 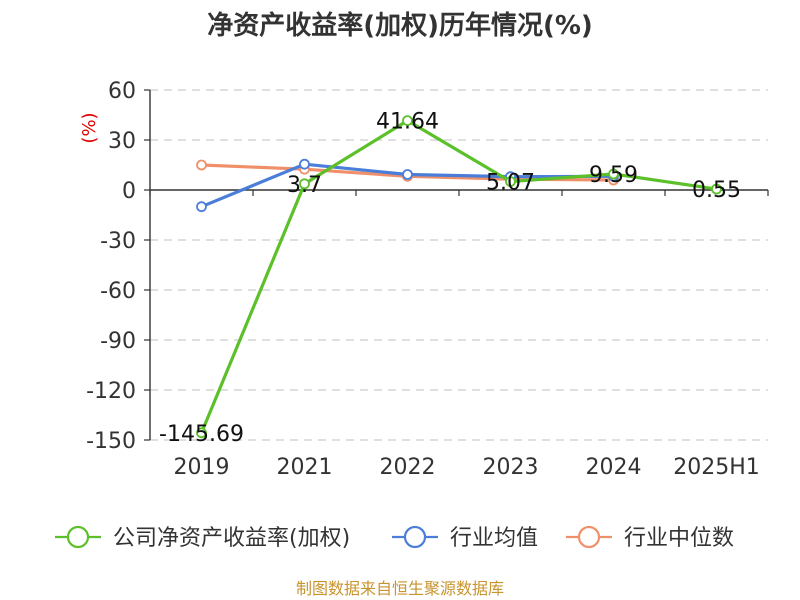 I want to click on chart-title: 净资产收益率(加权)历年情况(%), so click(x=400, y=25).